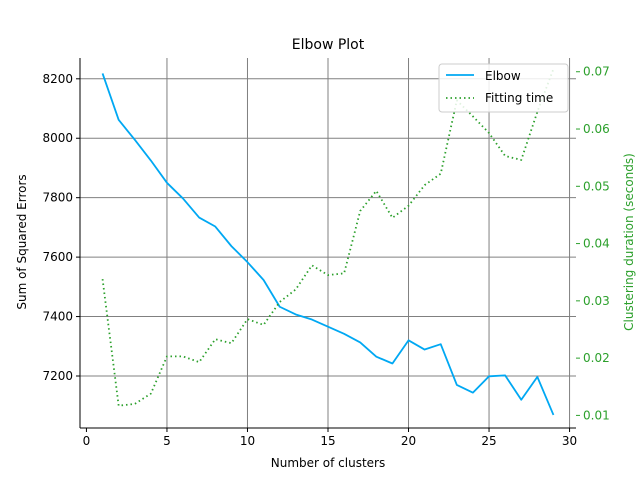 This screenshot has height=480, width=640. I want to click on y2-tick-label: 0.06, so click(596, 129).